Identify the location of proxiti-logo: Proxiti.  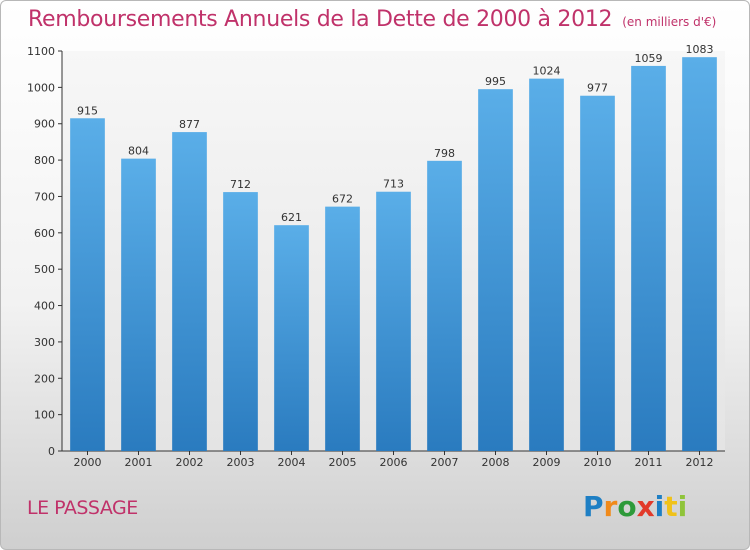
(635, 507).